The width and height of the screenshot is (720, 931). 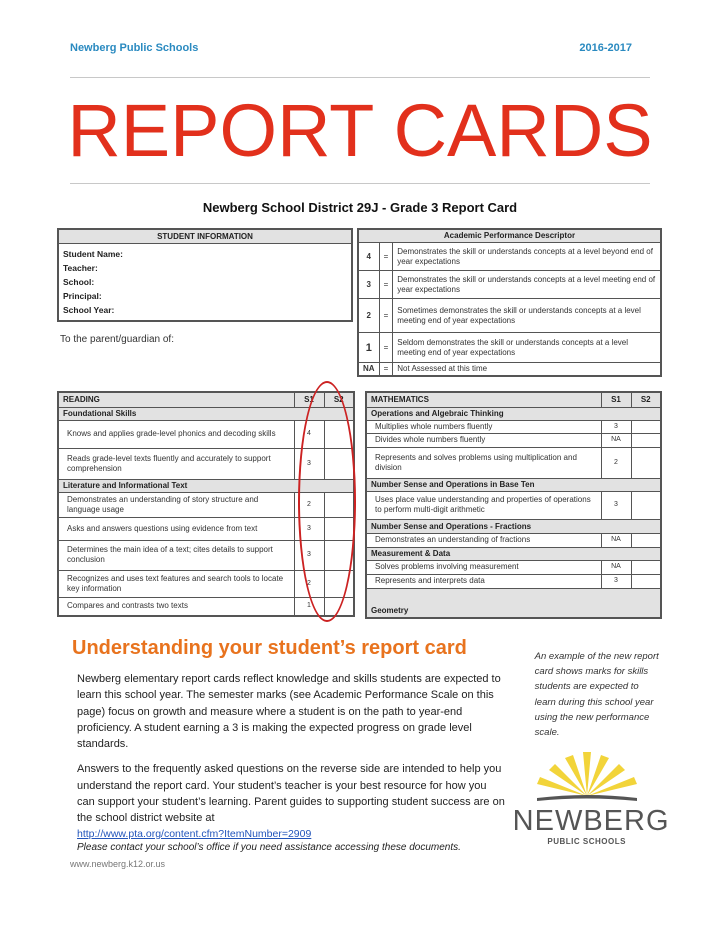 I want to click on skill-row: Multiplies whole numbers fluently 3, so click(x=513, y=426).